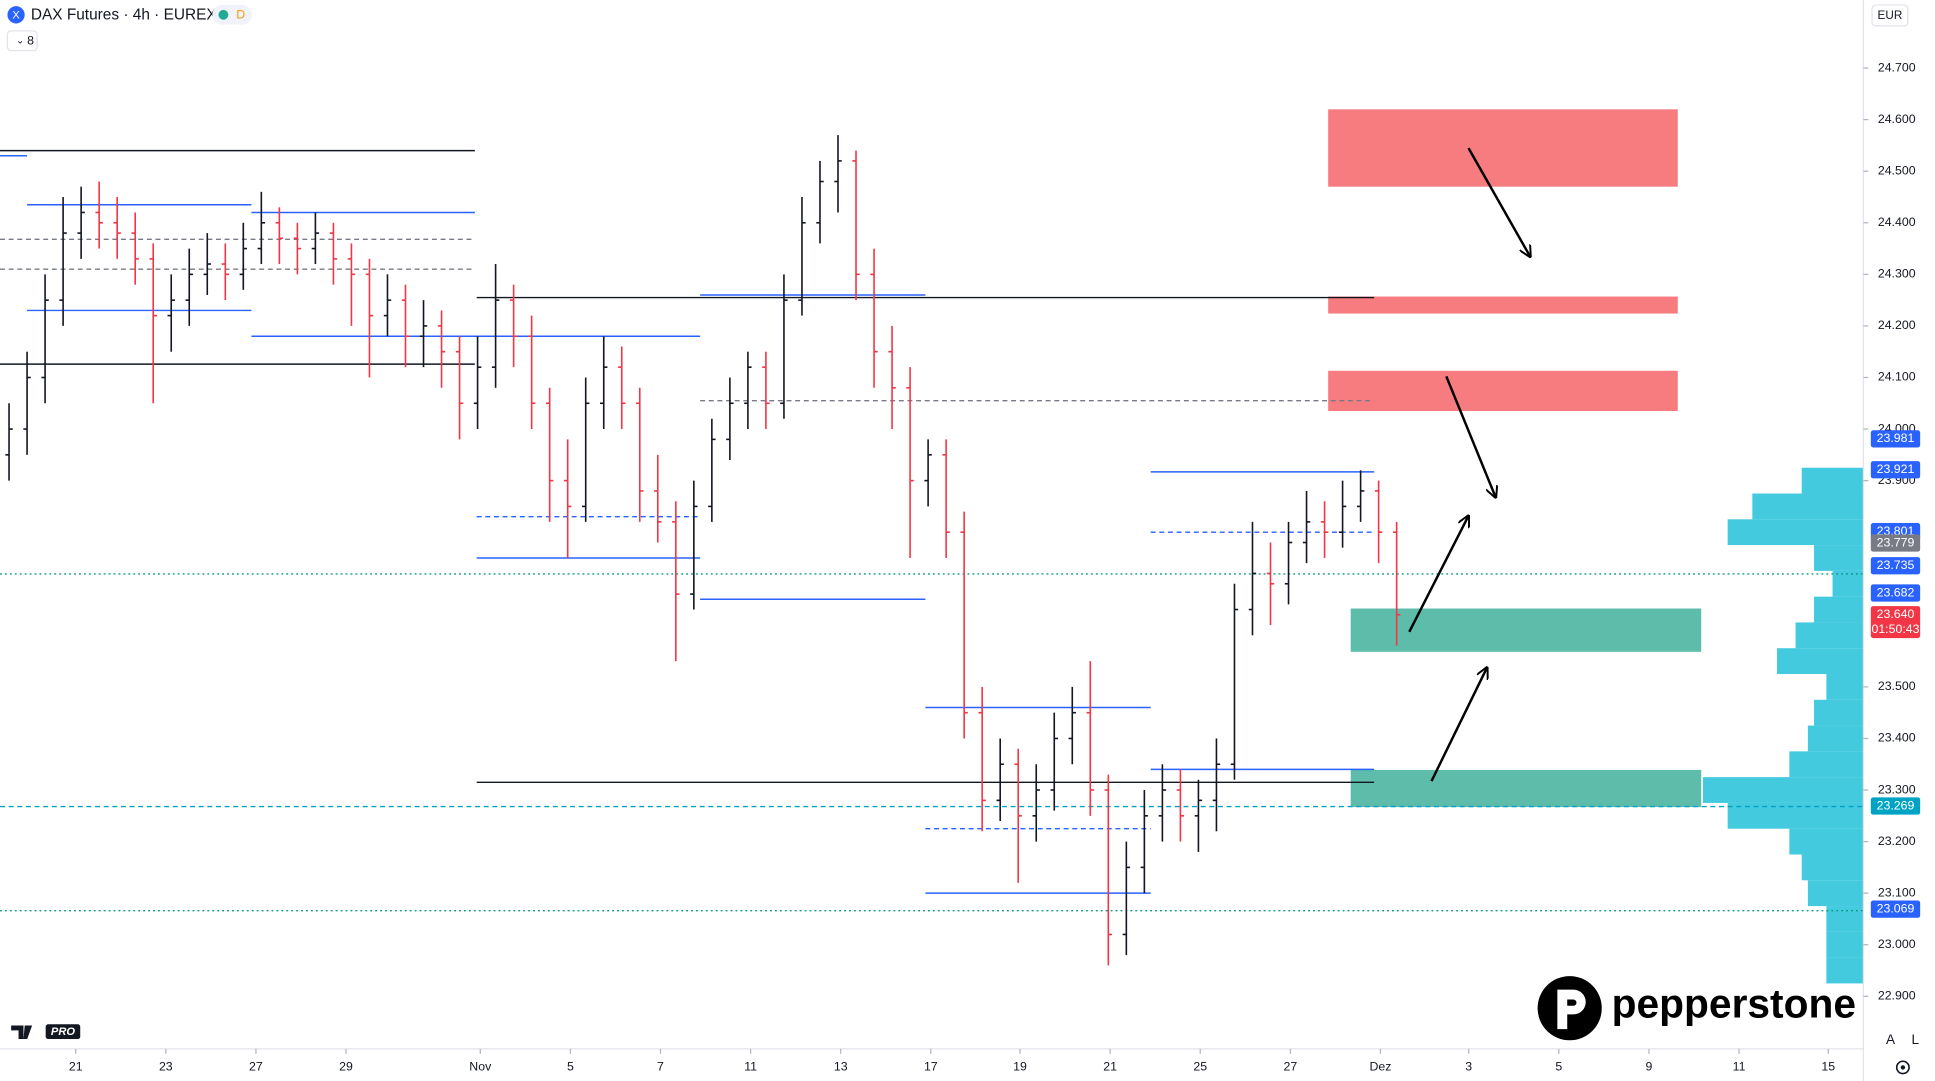 This screenshot has width=1935, height=1081. What do you see at coordinates (1897, 996) in the screenshot?
I see `y-tick-label: 22.900` at bounding box center [1897, 996].